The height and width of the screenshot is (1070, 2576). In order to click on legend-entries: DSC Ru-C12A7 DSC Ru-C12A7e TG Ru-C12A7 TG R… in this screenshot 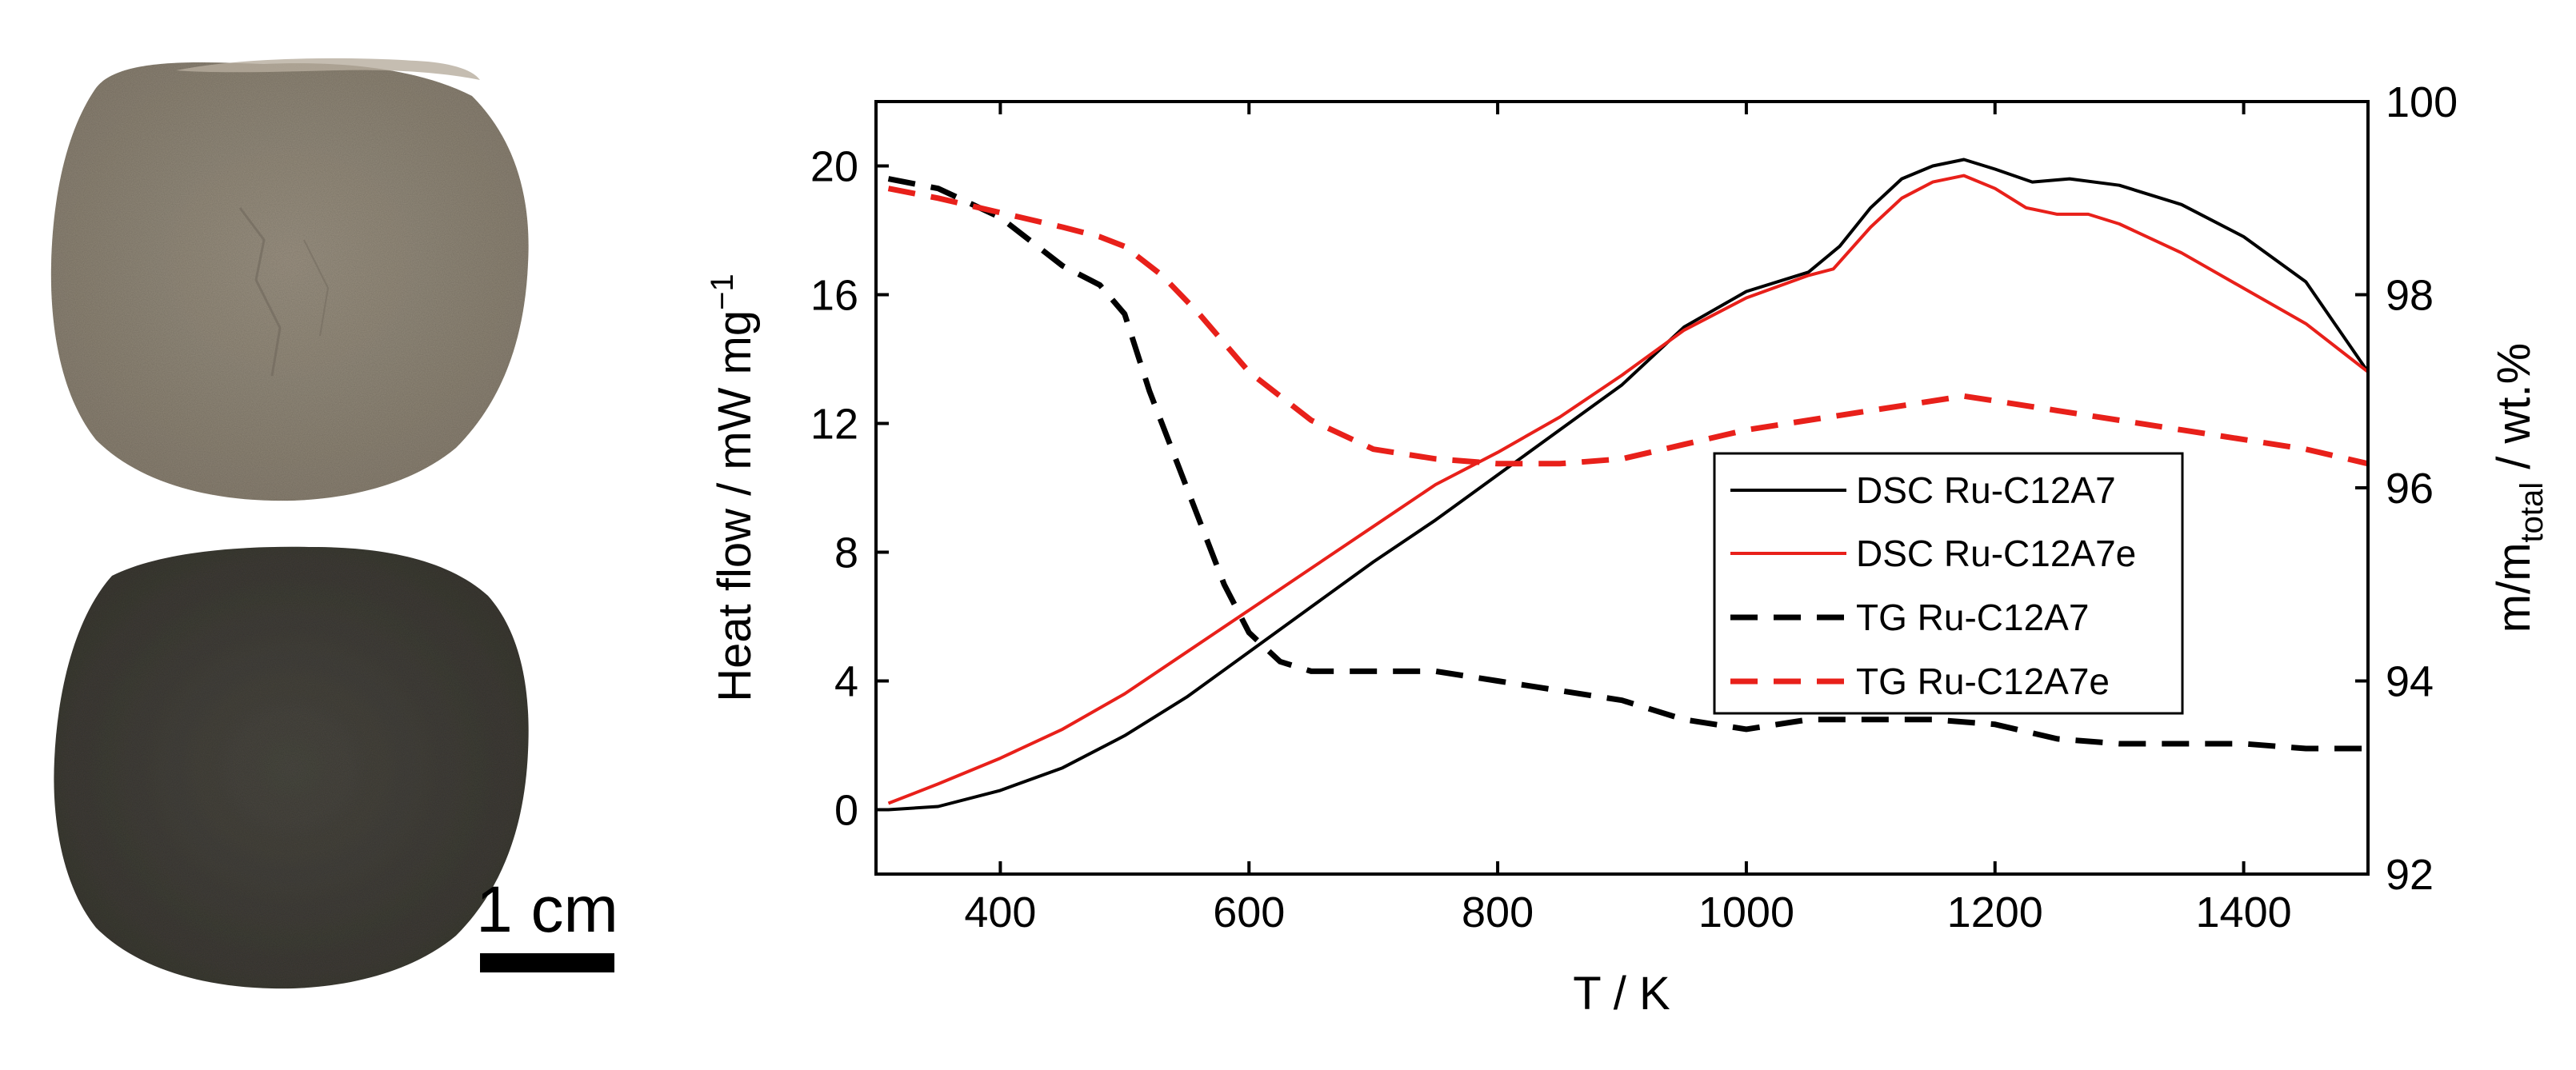, I will do `click(1933, 585)`.